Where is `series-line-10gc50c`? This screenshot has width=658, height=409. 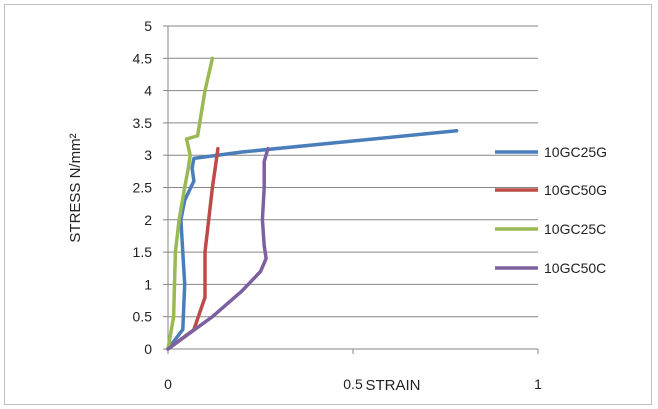 series-line-10gc50c is located at coordinates (218, 248).